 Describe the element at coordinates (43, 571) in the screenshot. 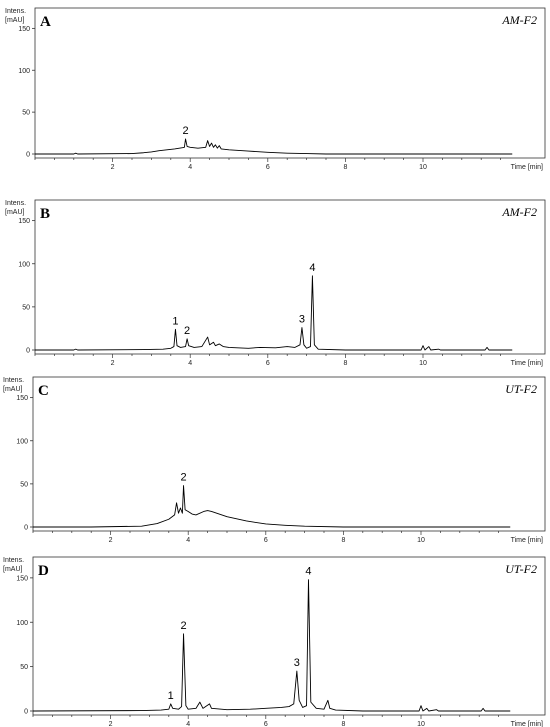

I see `panel-letter: D` at that location.